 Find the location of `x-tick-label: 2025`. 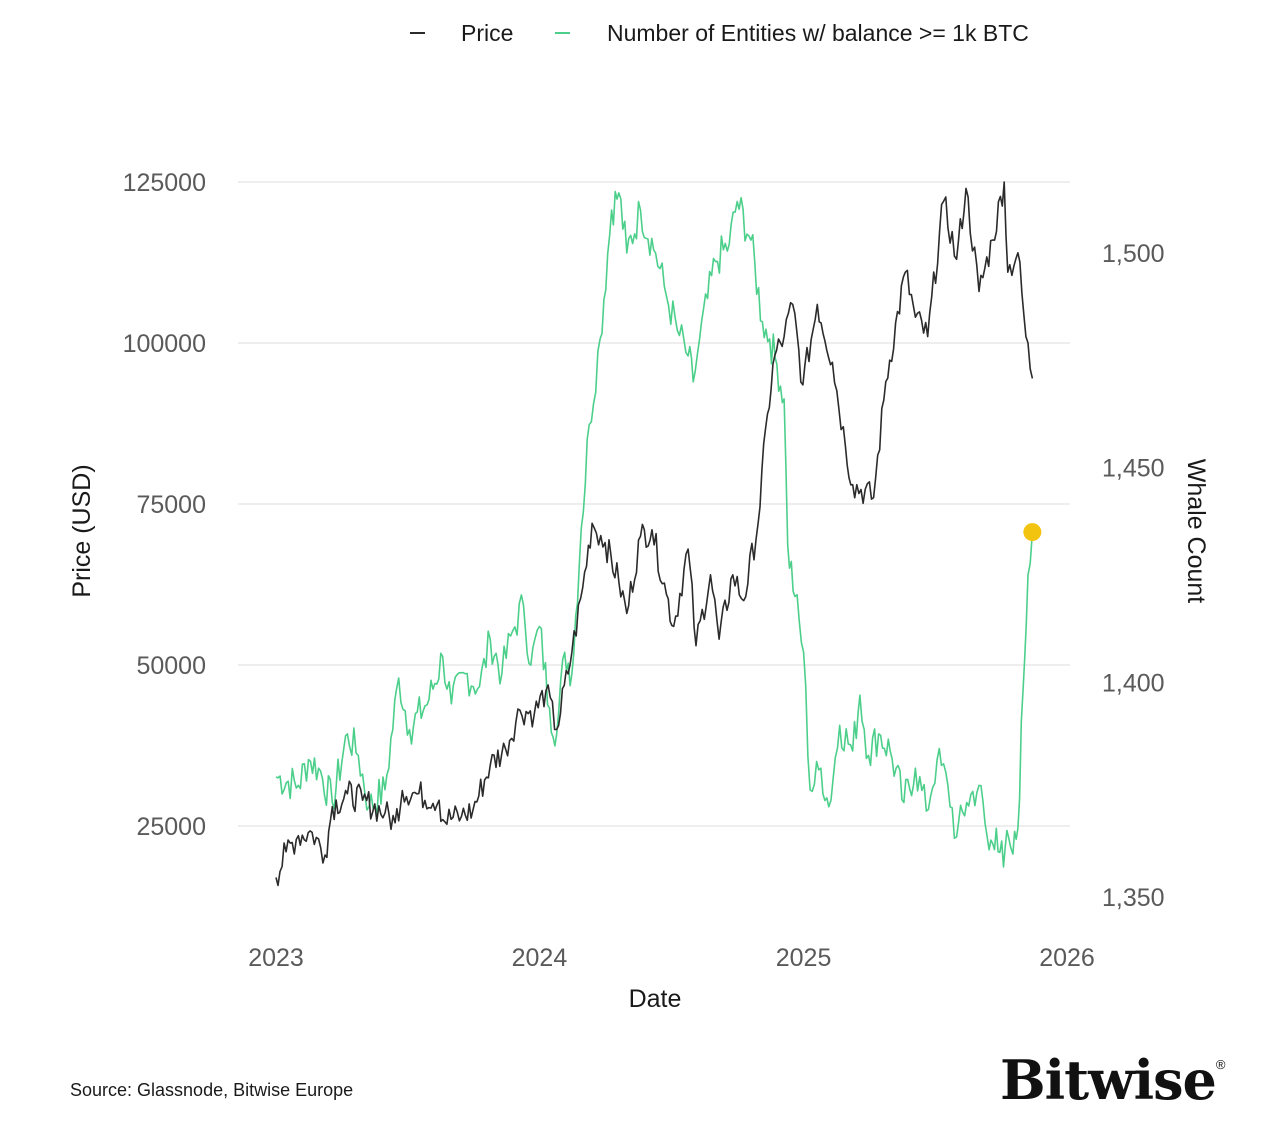

x-tick-label: 2025 is located at coordinates (804, 958).